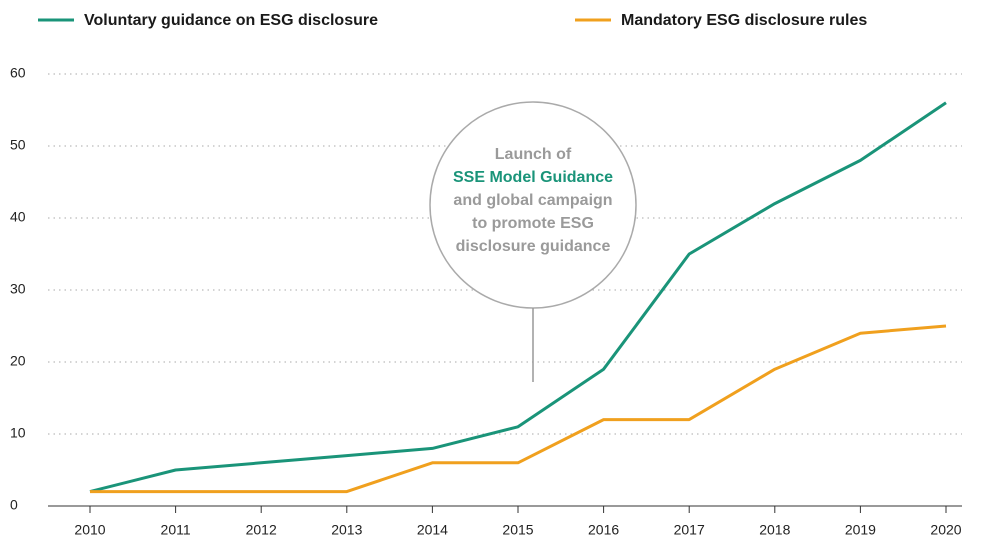 The width and height of the screenshot is (987, 538). I want to click on x-tick-label: 2012, so click(261, 530).